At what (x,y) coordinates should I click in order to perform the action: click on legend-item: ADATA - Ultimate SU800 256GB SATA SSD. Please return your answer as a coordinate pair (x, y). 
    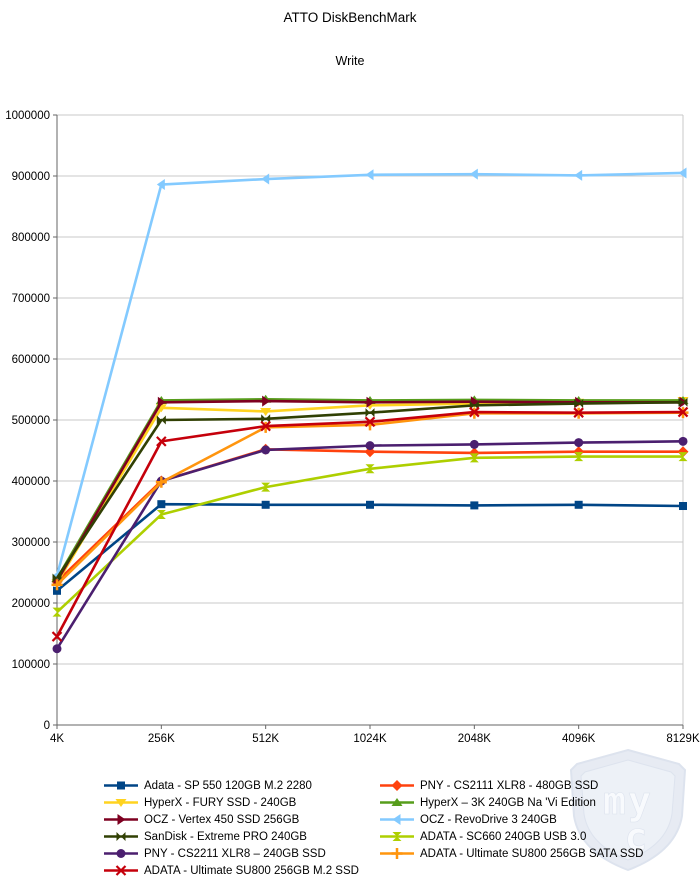
    Looking at the image, I should click on (535, 853).